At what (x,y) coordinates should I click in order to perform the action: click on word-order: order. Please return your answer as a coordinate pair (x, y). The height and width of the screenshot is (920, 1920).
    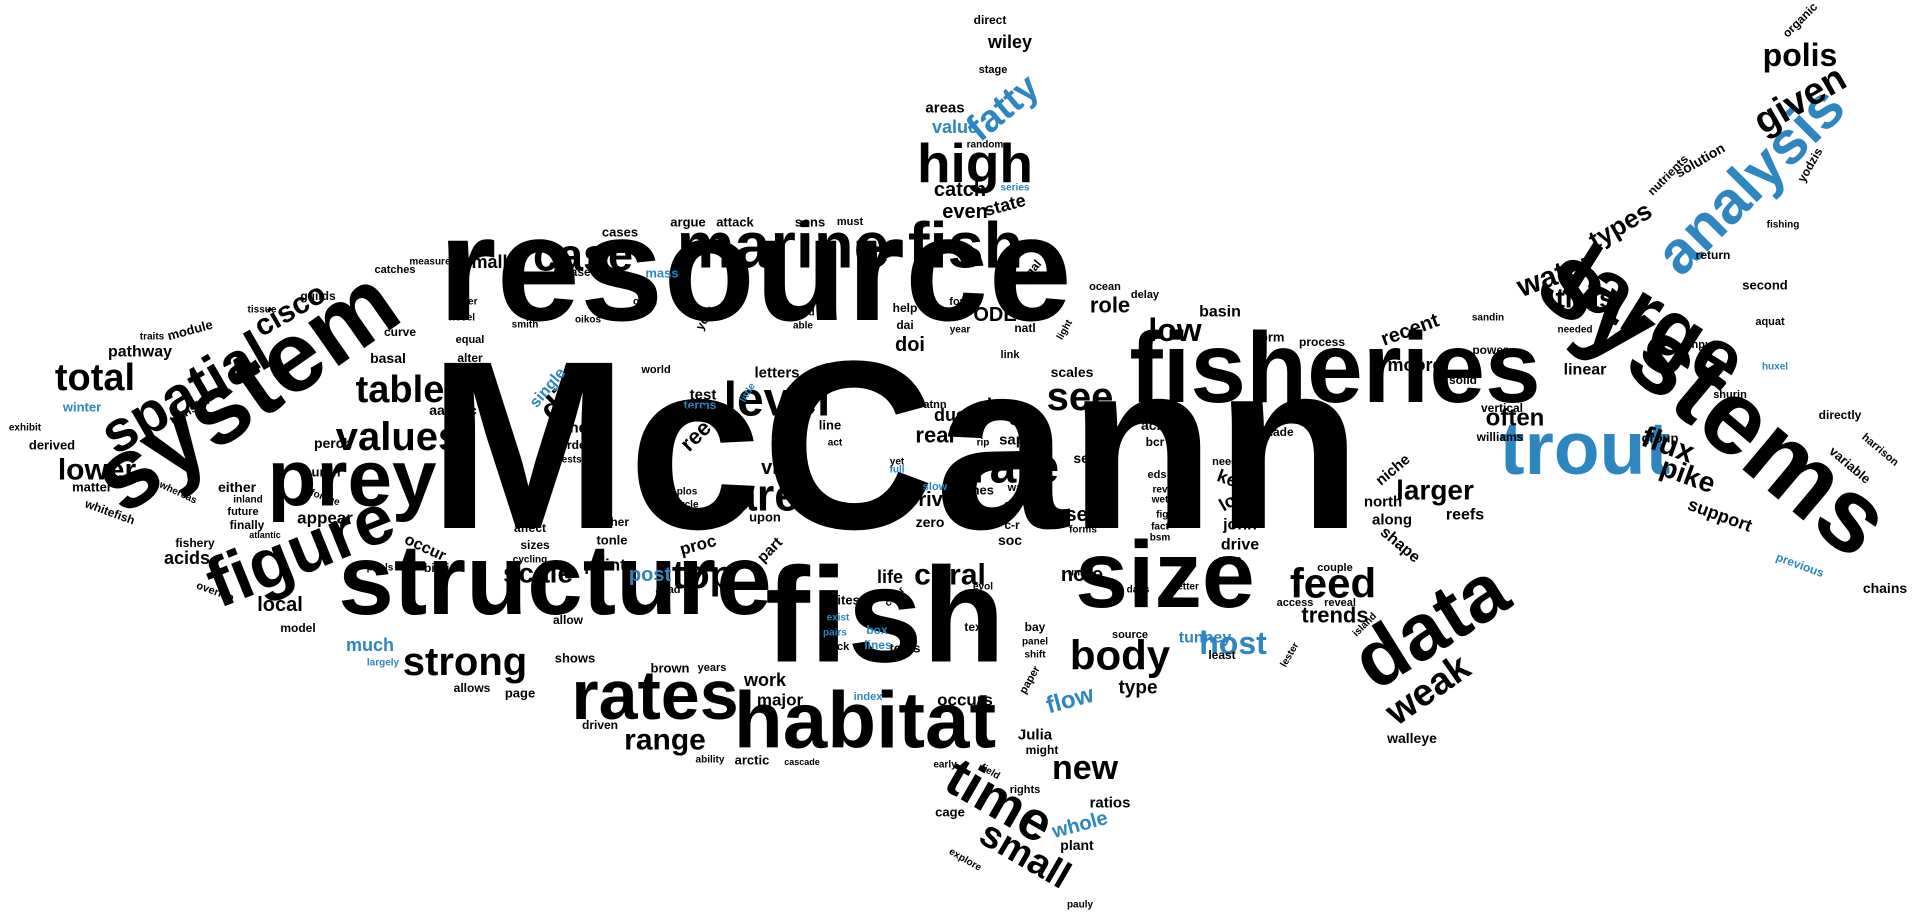
    Looking at the image, I should click on (575, 445).